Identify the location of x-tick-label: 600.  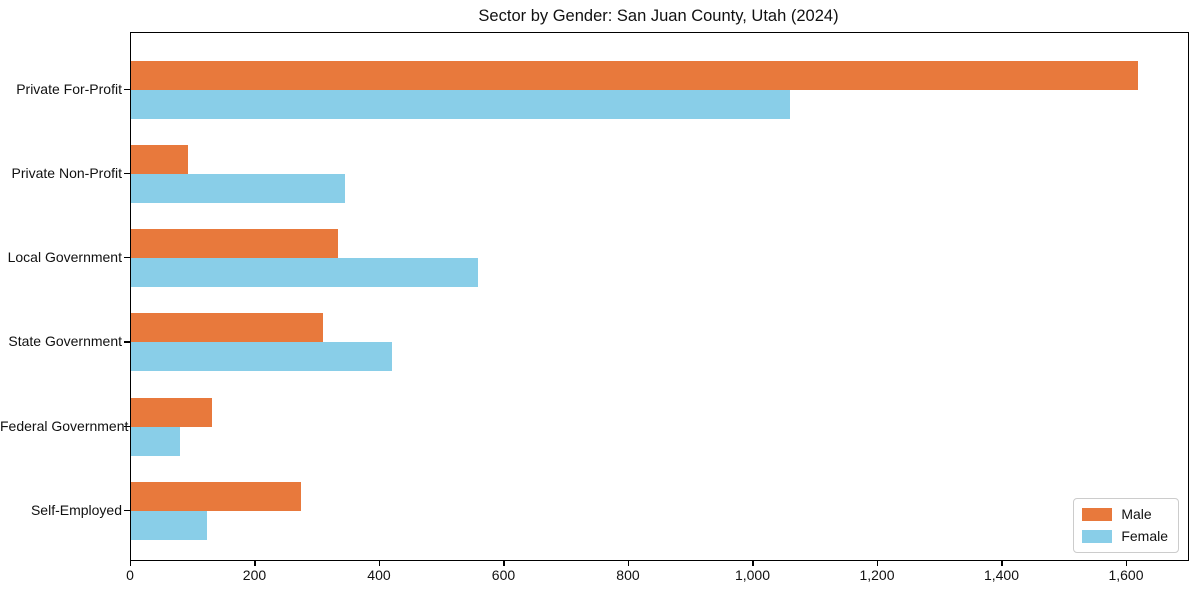
(503, 575).